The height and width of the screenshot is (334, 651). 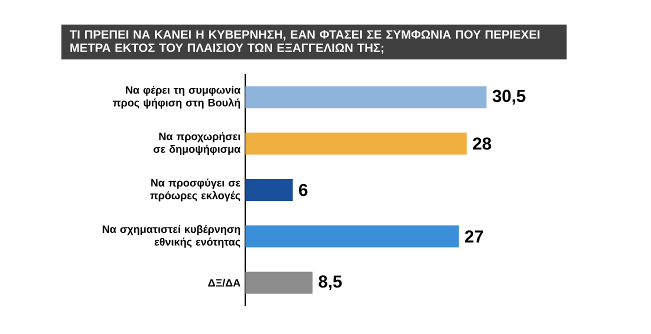 I want to click on data-label: 8,5, so click(x=330, y=282).